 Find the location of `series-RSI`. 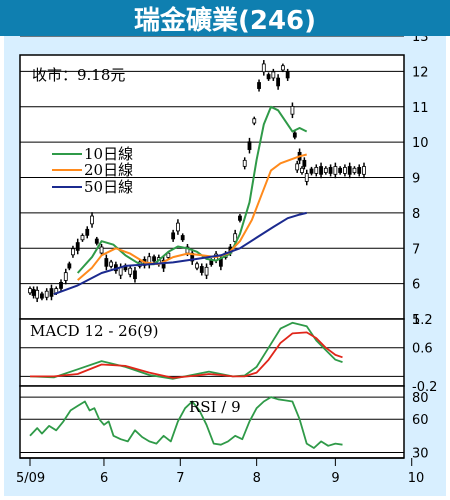

series-RSI is located at coordinates (186, 422).